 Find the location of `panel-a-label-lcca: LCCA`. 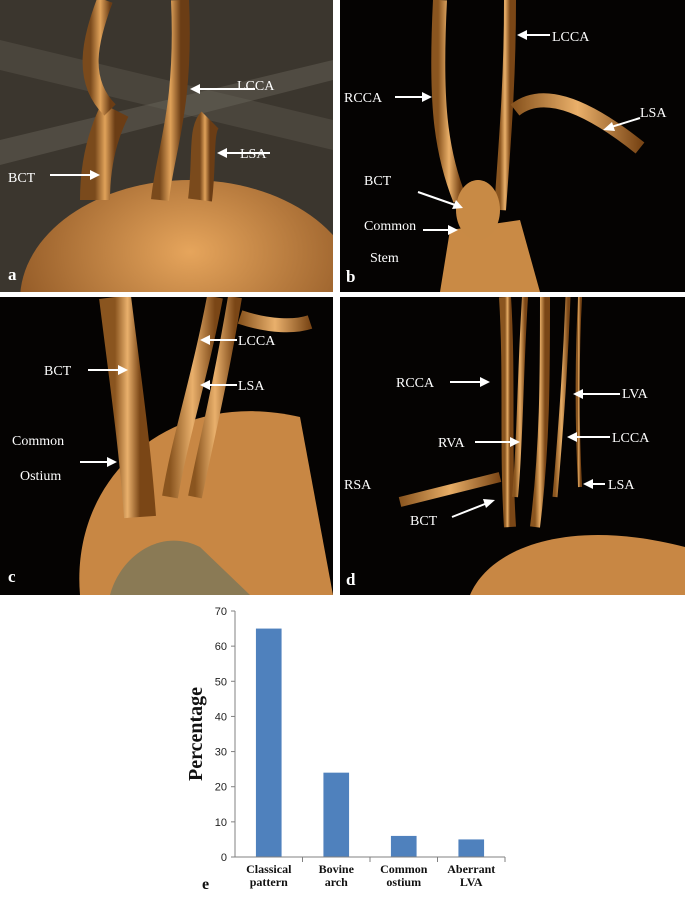

panel-a-label-lcca: LCCA is located at coordinates (256, 86).